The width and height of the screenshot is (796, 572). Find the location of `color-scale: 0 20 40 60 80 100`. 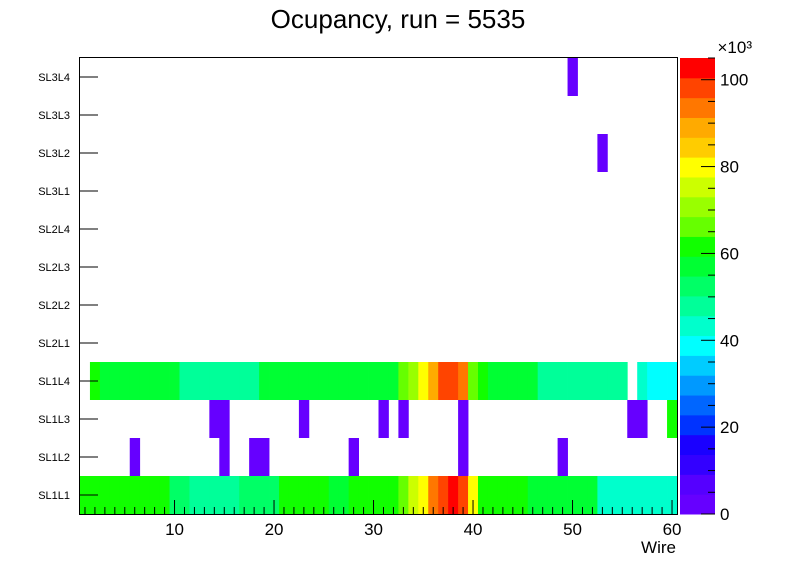

color-scale: 0 20 40 60 80 100 is located at coordinates (714, 290).